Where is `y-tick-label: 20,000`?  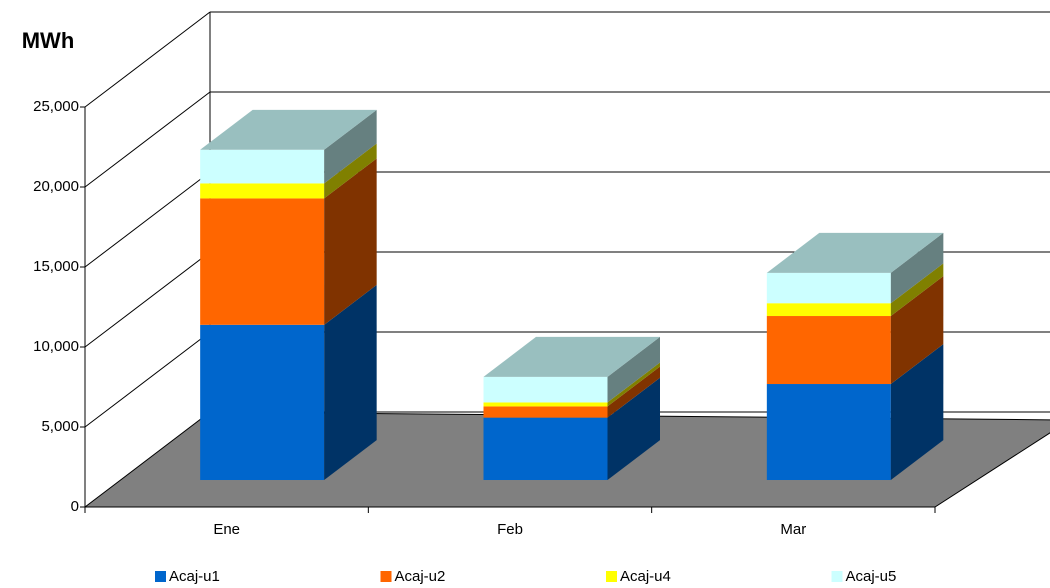
y-tick-label: 20,000 is located at coordinates (56, 186).